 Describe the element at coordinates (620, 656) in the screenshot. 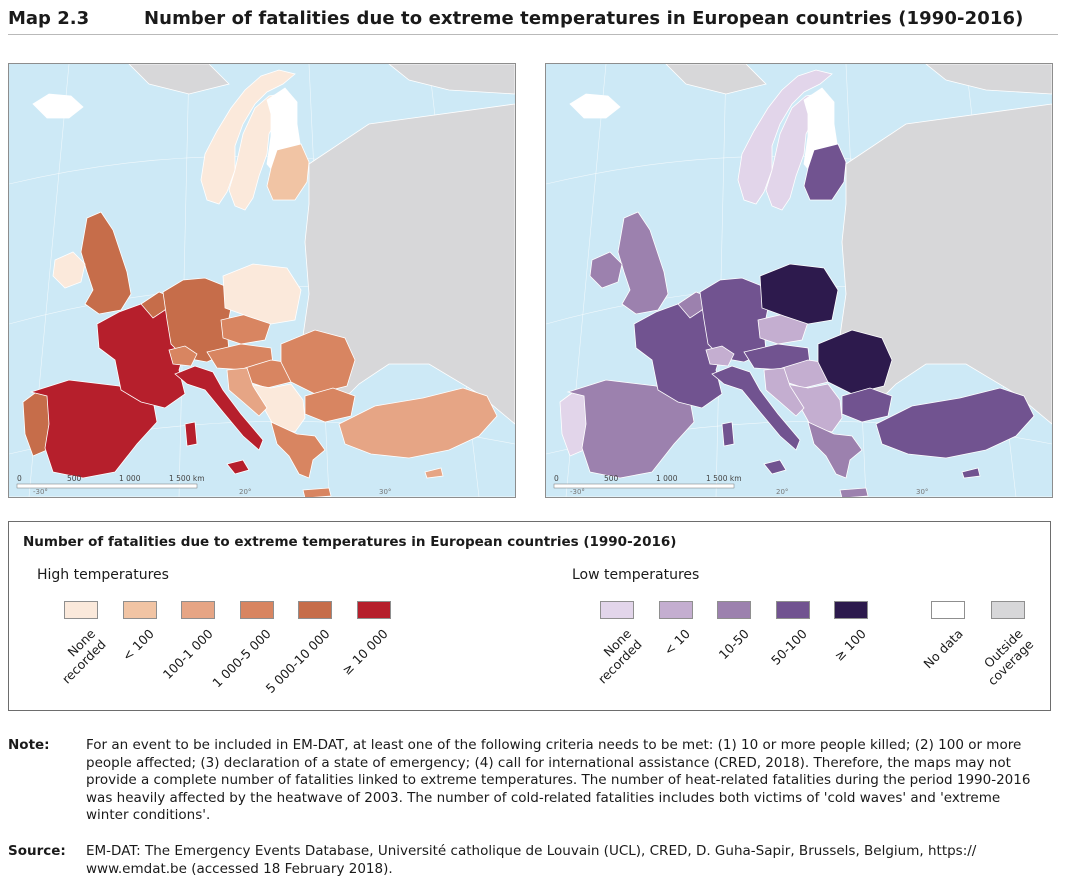

I see `legend-label-low-0: None recorded` at that location.